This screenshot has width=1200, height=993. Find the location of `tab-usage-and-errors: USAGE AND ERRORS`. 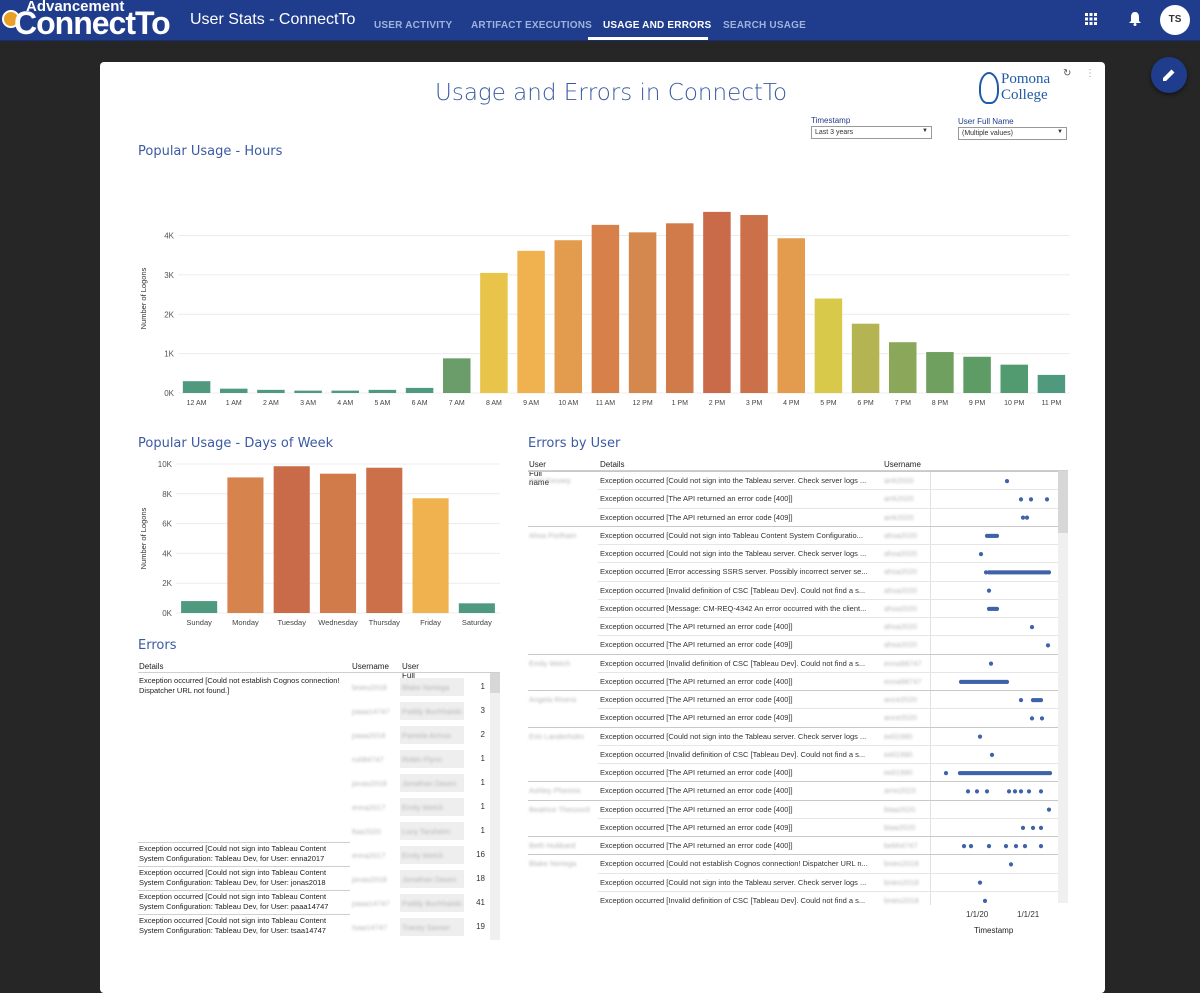

tab-usage-and-errors: USAGE AND ERRORS is located at coordinates (657, 25).